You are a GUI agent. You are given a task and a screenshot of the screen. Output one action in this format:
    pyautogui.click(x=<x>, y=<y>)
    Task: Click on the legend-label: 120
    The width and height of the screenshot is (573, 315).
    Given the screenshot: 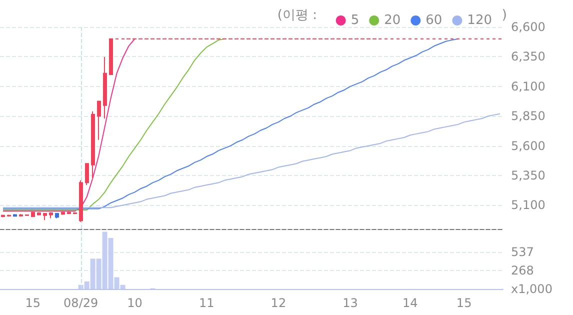 What is the action you would take?
    pyautogui.click(x=479, y=20)
    